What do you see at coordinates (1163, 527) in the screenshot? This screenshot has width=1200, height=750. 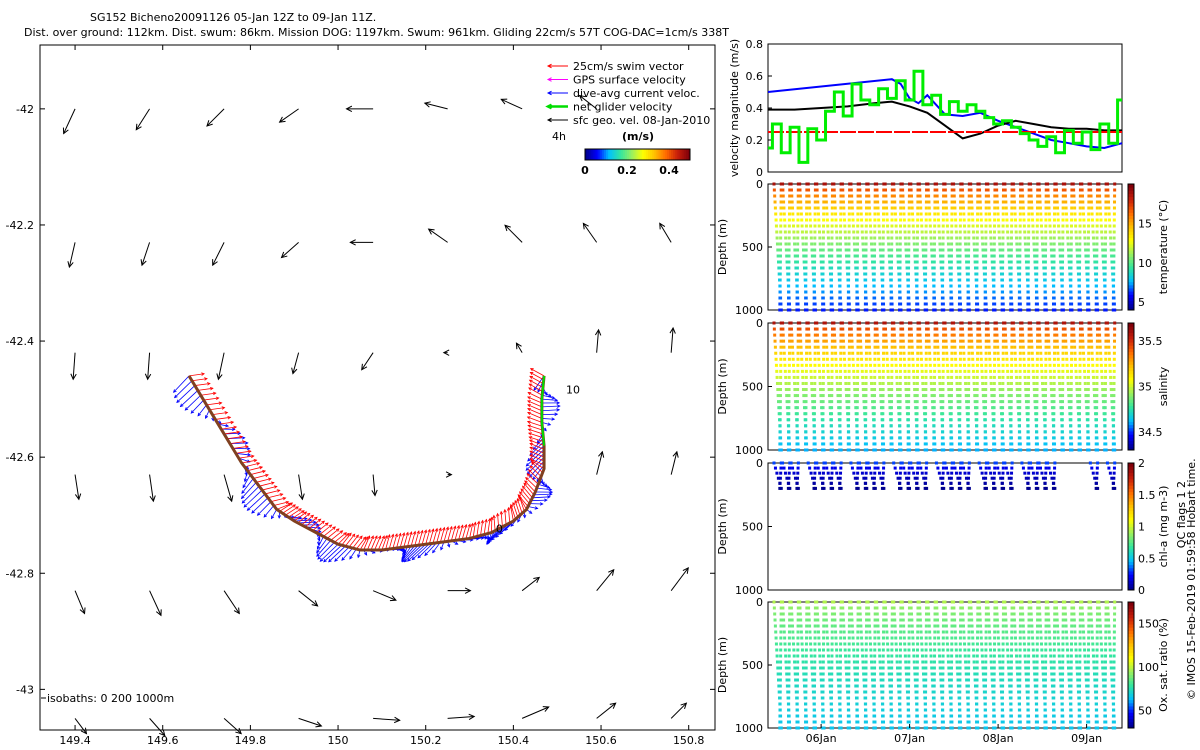 I see `colorbar-label: chl-a (mg m-3)` at bounding box center [1163, 527].